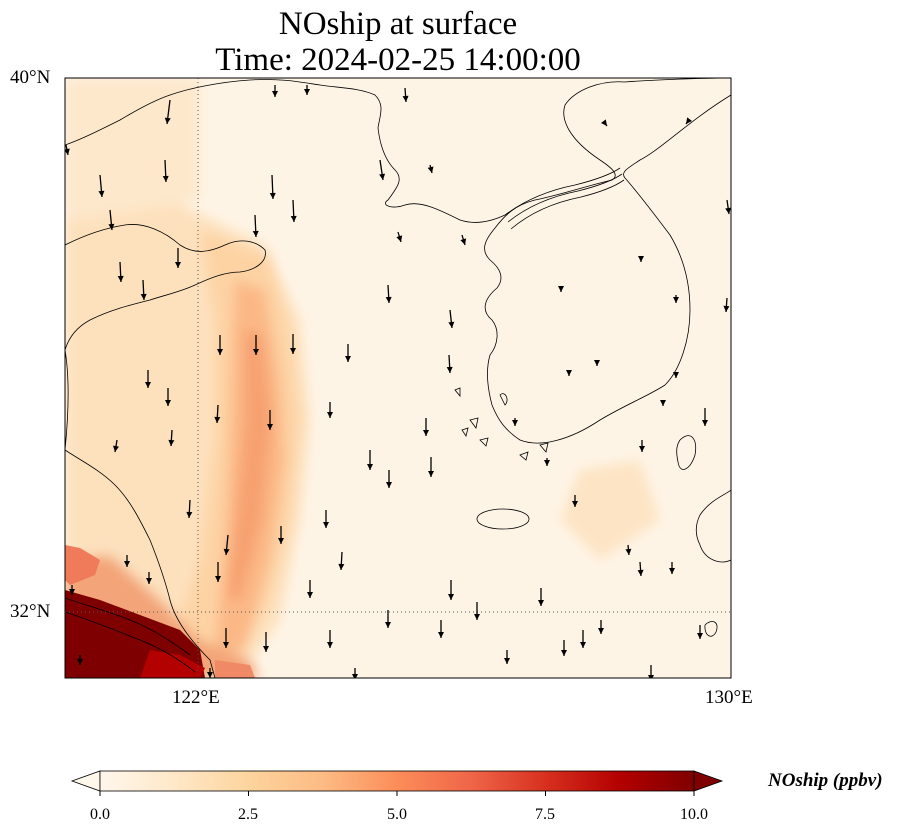 Image resolution: width=904 pixels, height=836 pixels. I want to click on plot-title-line1: NOship at surface, so click(398, 24).